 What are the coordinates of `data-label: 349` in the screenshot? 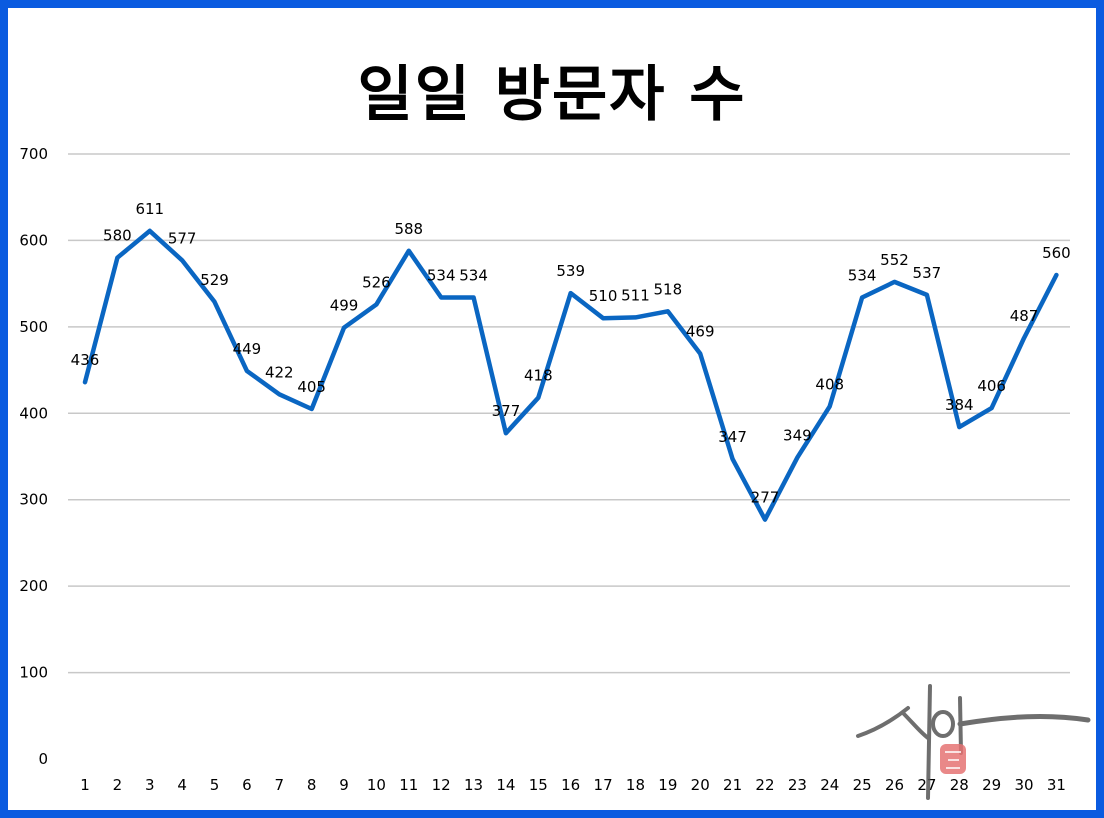 It's located at (797, 435).